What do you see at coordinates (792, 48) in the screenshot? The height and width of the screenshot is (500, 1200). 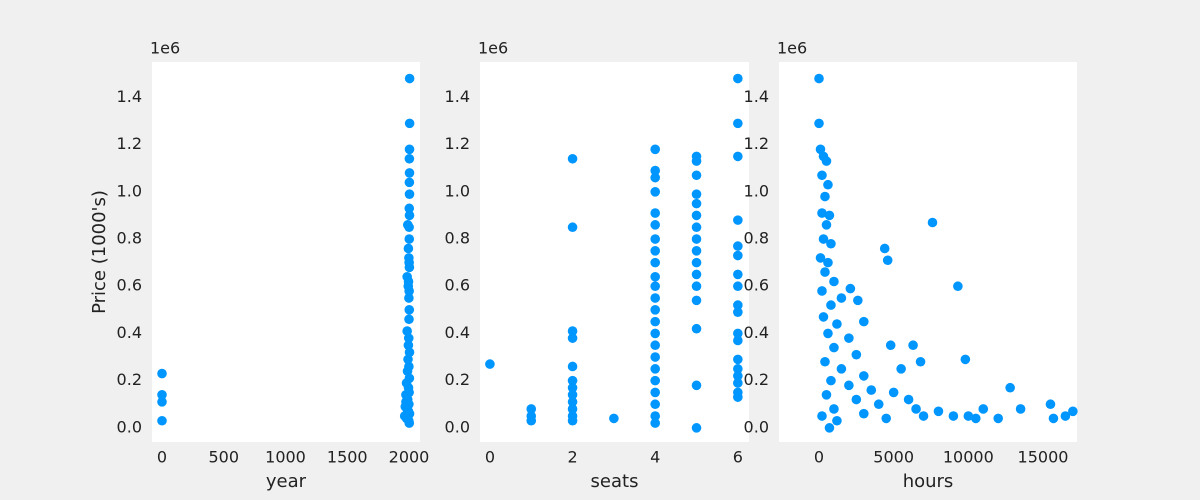 I see `axis-offset-label: 1e6` at bounding box center [792, 48].